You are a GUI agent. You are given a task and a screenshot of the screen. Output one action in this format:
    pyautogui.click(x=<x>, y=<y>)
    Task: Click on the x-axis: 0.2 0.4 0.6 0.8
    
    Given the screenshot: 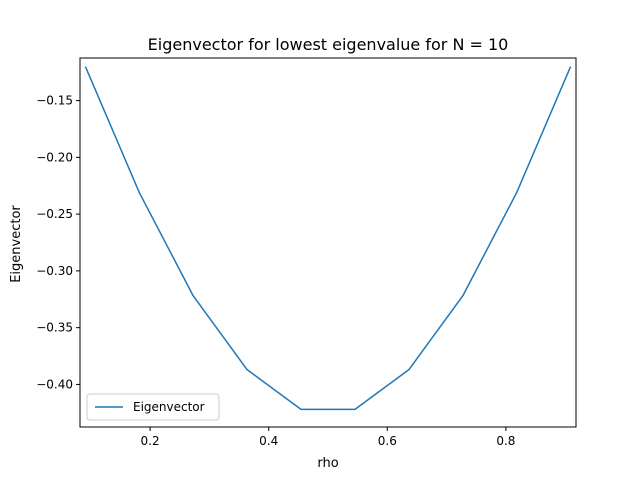 What is the action you would take?
    pyautogui.click(x=328, y=437)
    